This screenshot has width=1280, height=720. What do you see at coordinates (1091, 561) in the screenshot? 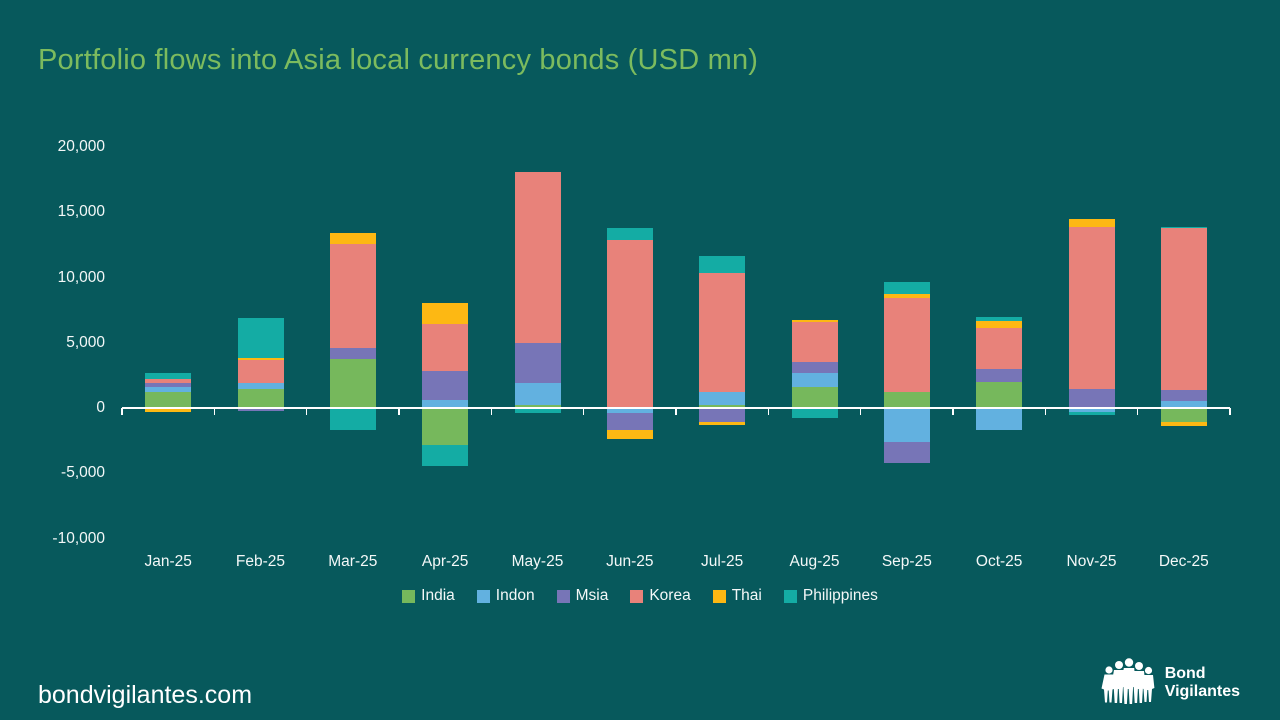
I see `x-axis-label: Nov-25` at bounding box center [1091, 561].